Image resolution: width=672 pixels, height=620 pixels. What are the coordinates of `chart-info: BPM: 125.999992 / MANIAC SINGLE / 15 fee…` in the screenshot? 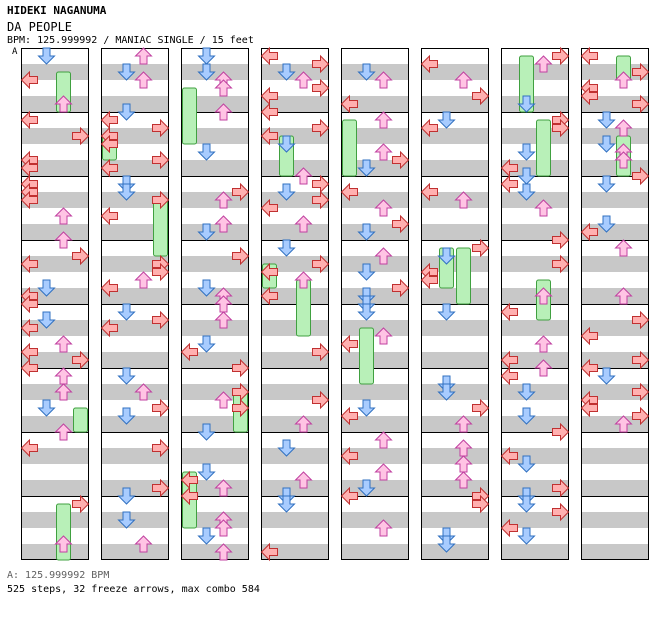 It's located at (130, 40).